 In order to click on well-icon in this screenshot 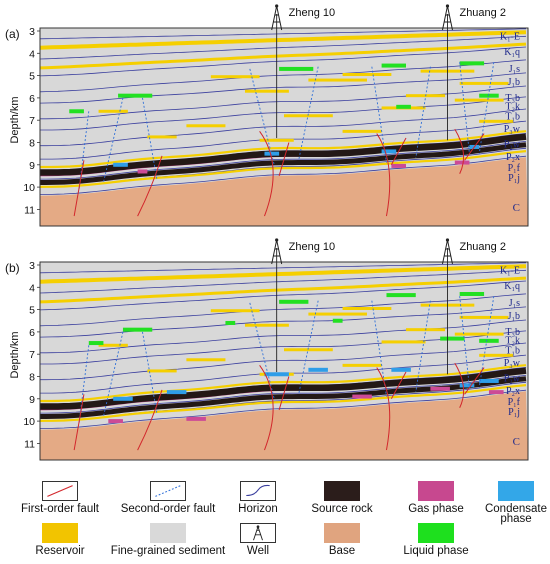, I will do `click(258, 533)`.